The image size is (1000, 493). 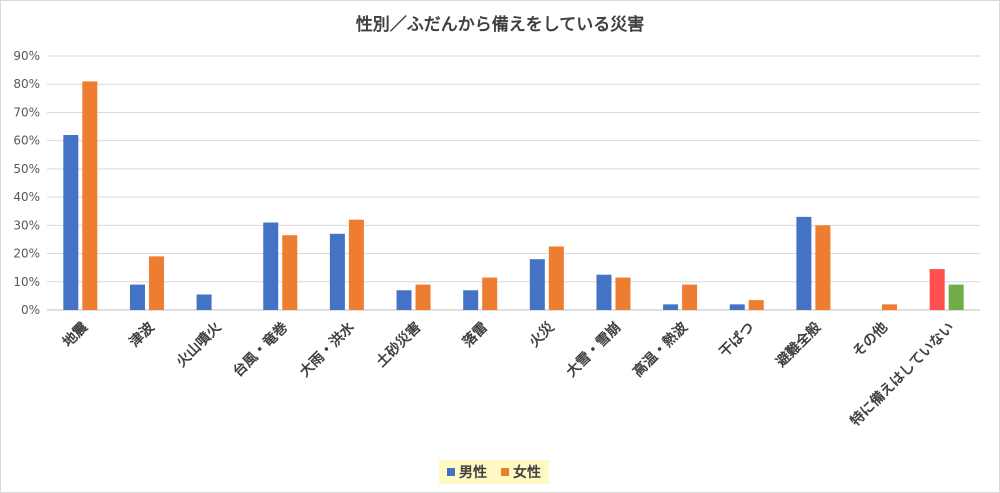 What do you see at coordinates (475, 335) in the screenshot?
I see `x-tick-label: 落雷` at bounding box center [475, 335].